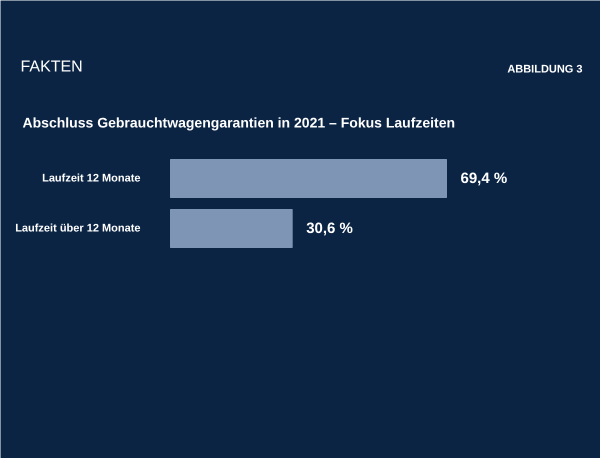 The image size is (600, 458). Describe the element at coordinates (51, 67) in the screenshot. I see `chart-title: FAKTEN` at that location.